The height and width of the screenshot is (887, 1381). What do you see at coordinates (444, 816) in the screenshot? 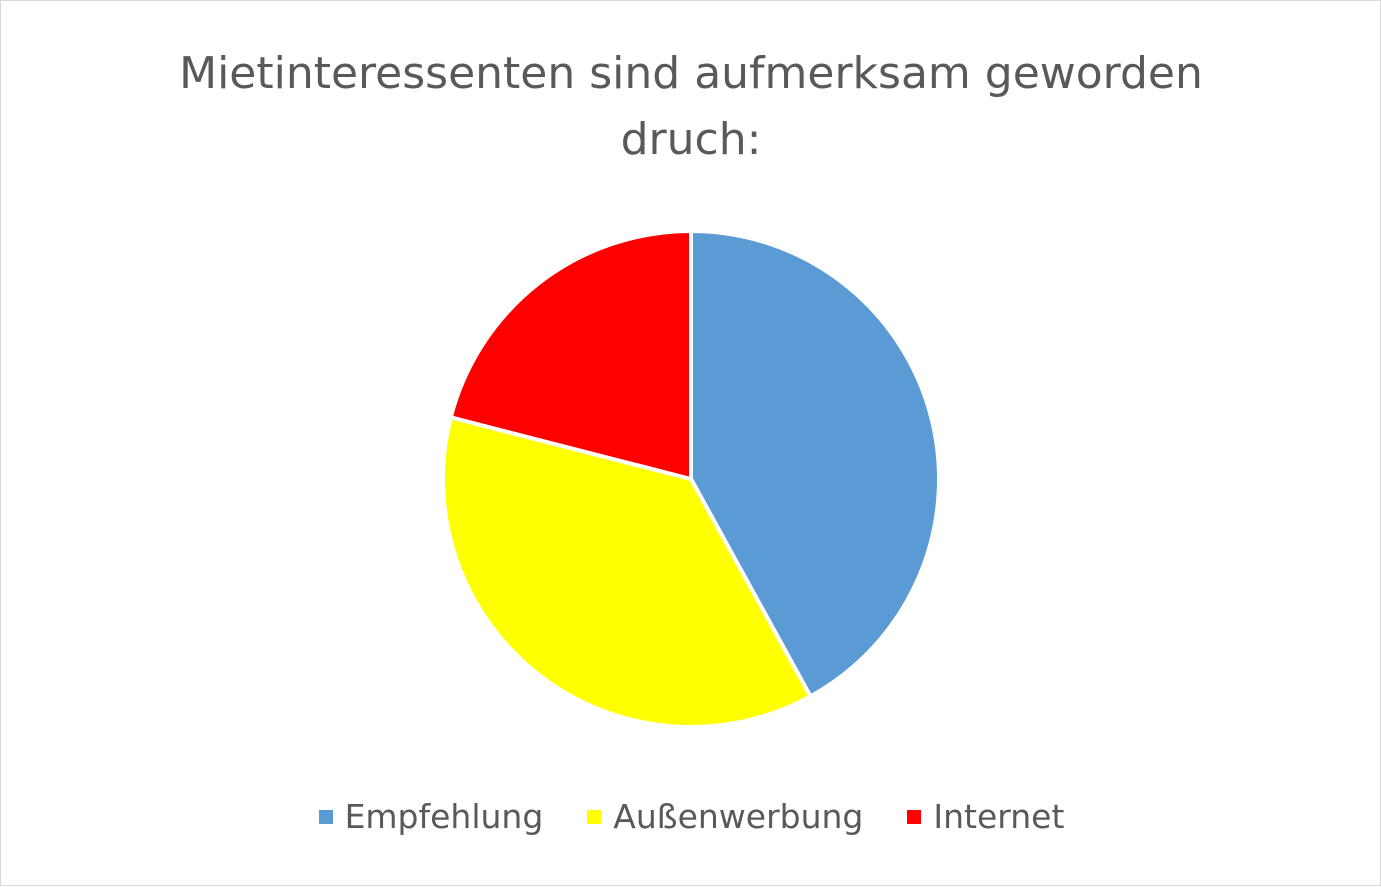
I see `legend-label: Empfehlung` at bounding box center [444, 816].